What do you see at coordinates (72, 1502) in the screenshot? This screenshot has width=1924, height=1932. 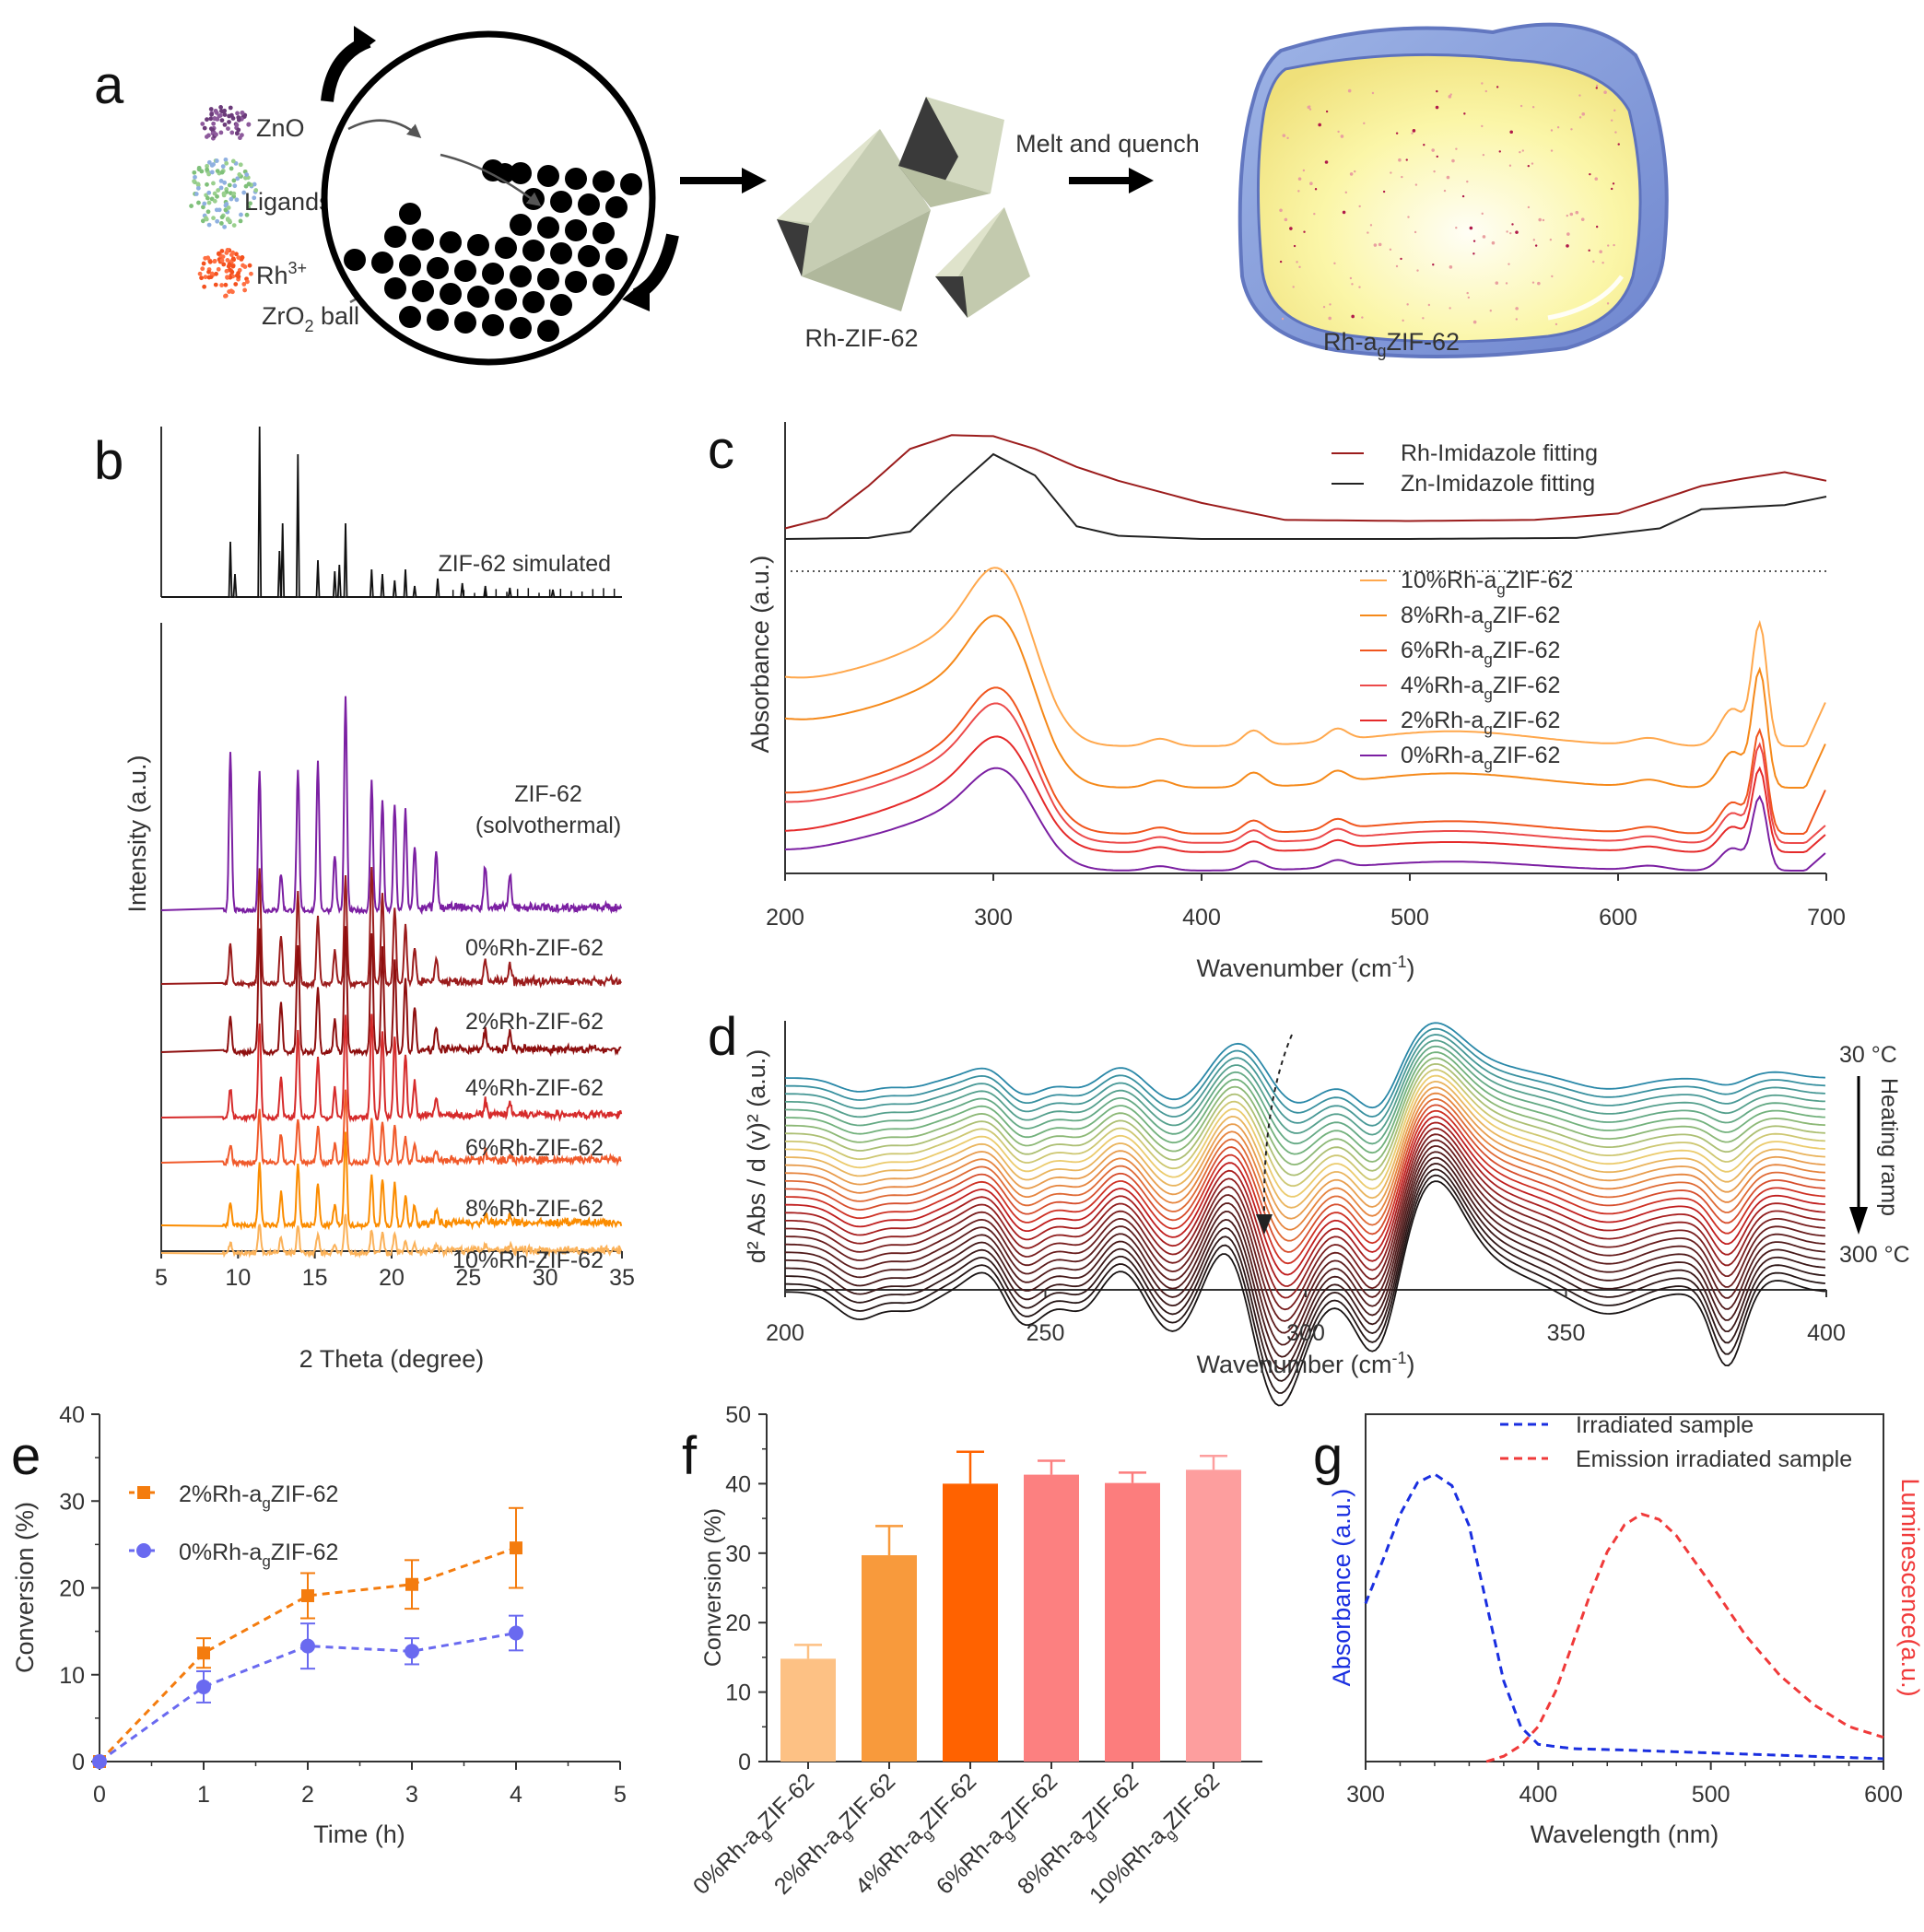 I see `e-ytick-label: 30` at bounding box center [72, 1502].